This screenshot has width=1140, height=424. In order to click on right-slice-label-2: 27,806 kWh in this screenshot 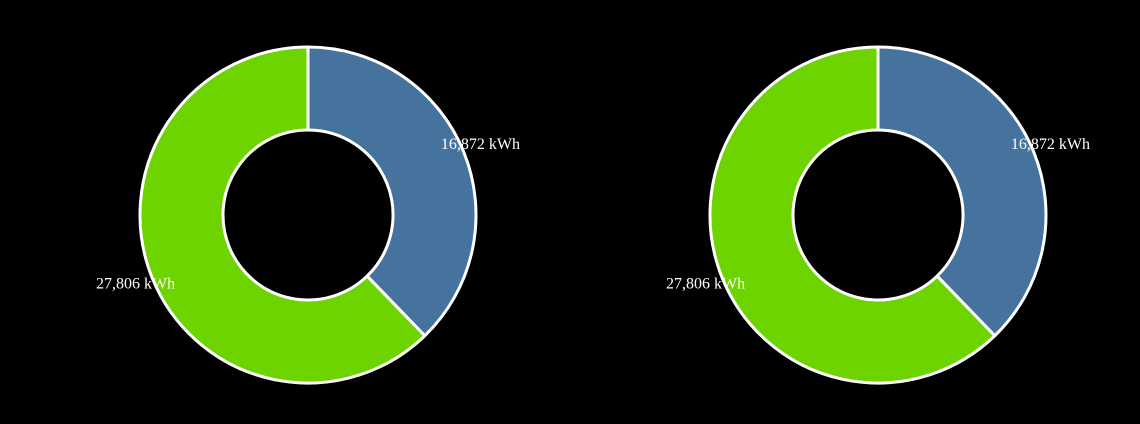, I will do `click(705, 283)`.